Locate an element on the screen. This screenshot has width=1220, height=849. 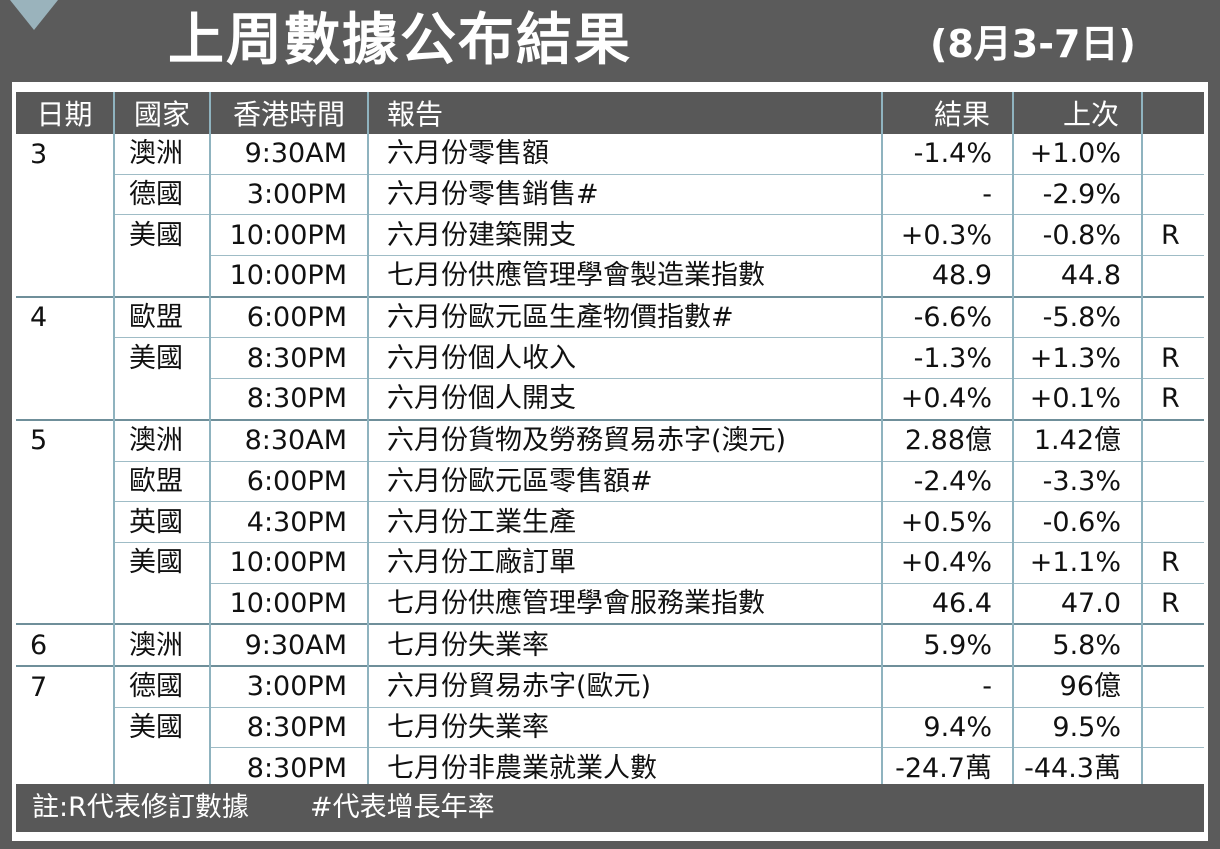
cell-previous: 5.8% is located at coordinates (1078, 645).